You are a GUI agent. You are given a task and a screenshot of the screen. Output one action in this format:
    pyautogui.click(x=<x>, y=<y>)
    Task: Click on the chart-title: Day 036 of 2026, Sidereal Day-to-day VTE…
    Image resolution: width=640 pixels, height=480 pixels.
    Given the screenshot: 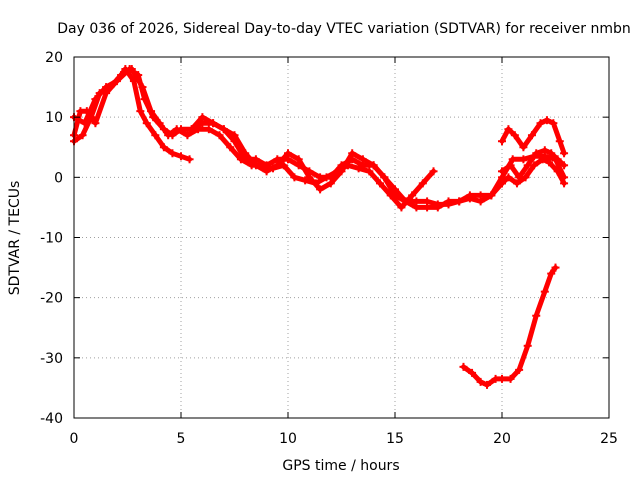 What is the action you would take?
    pyautogui.click(x=344, y=29)
    